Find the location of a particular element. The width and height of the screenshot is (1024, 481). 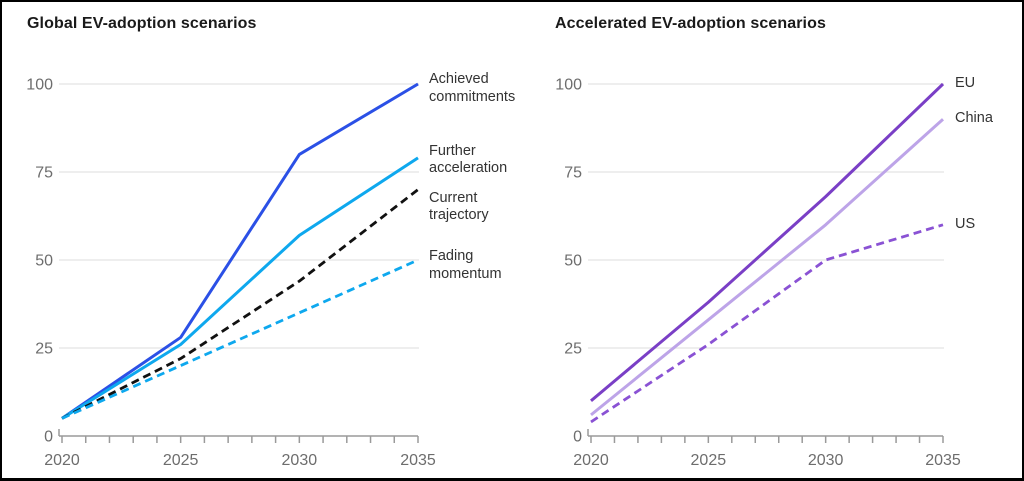

chart-title-global: Global EV-adoption scenarios is located at coordinates (142, 23).